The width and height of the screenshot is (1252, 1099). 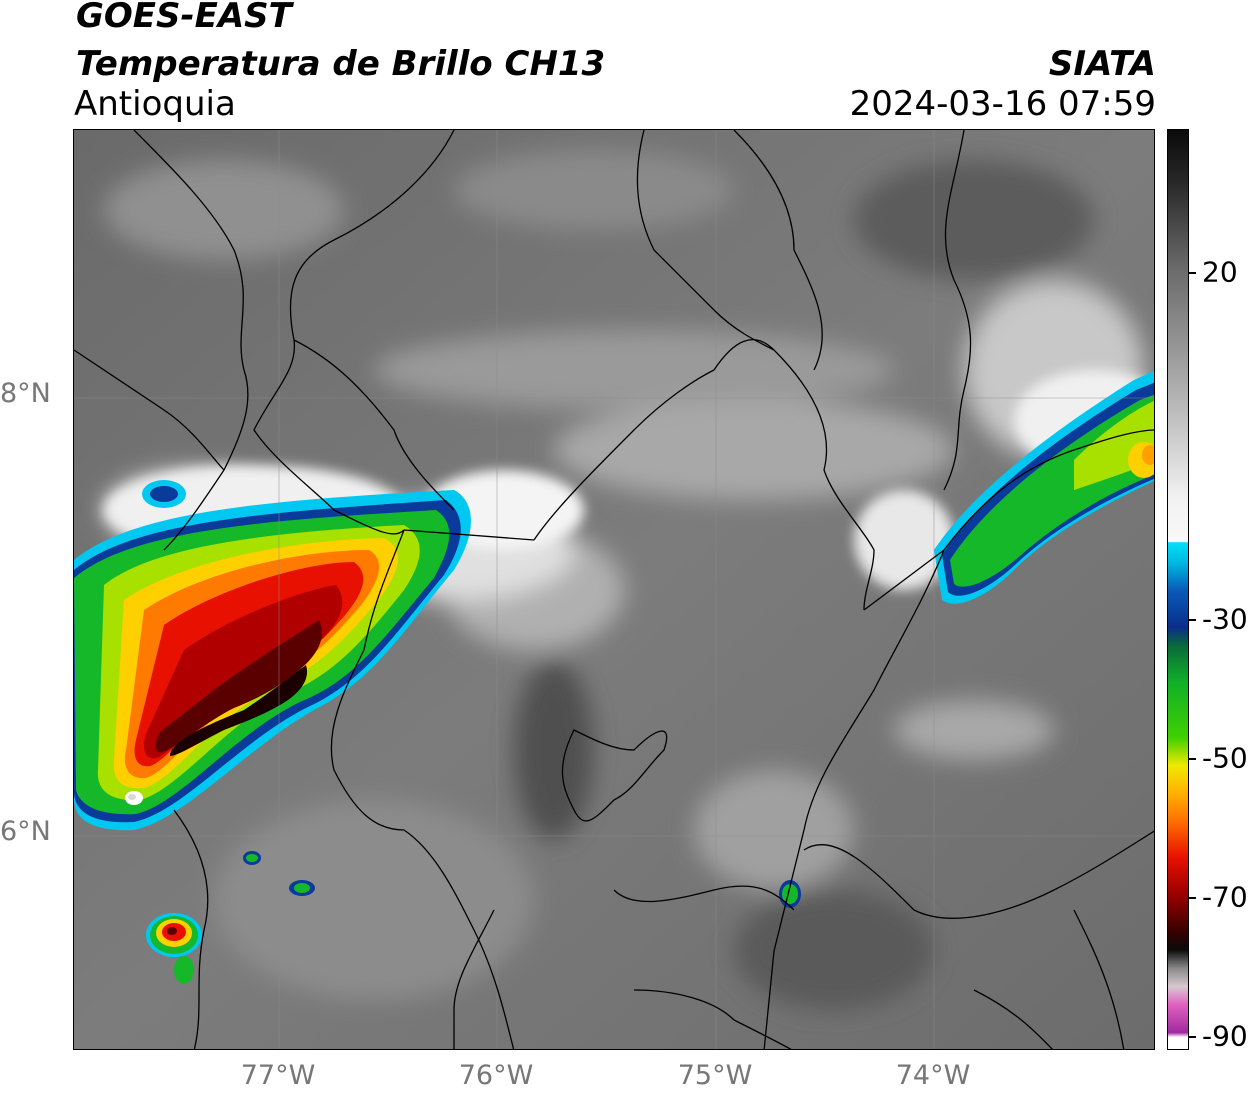 I want to click on northeast-convective-band, so click(x=1044, y=487).